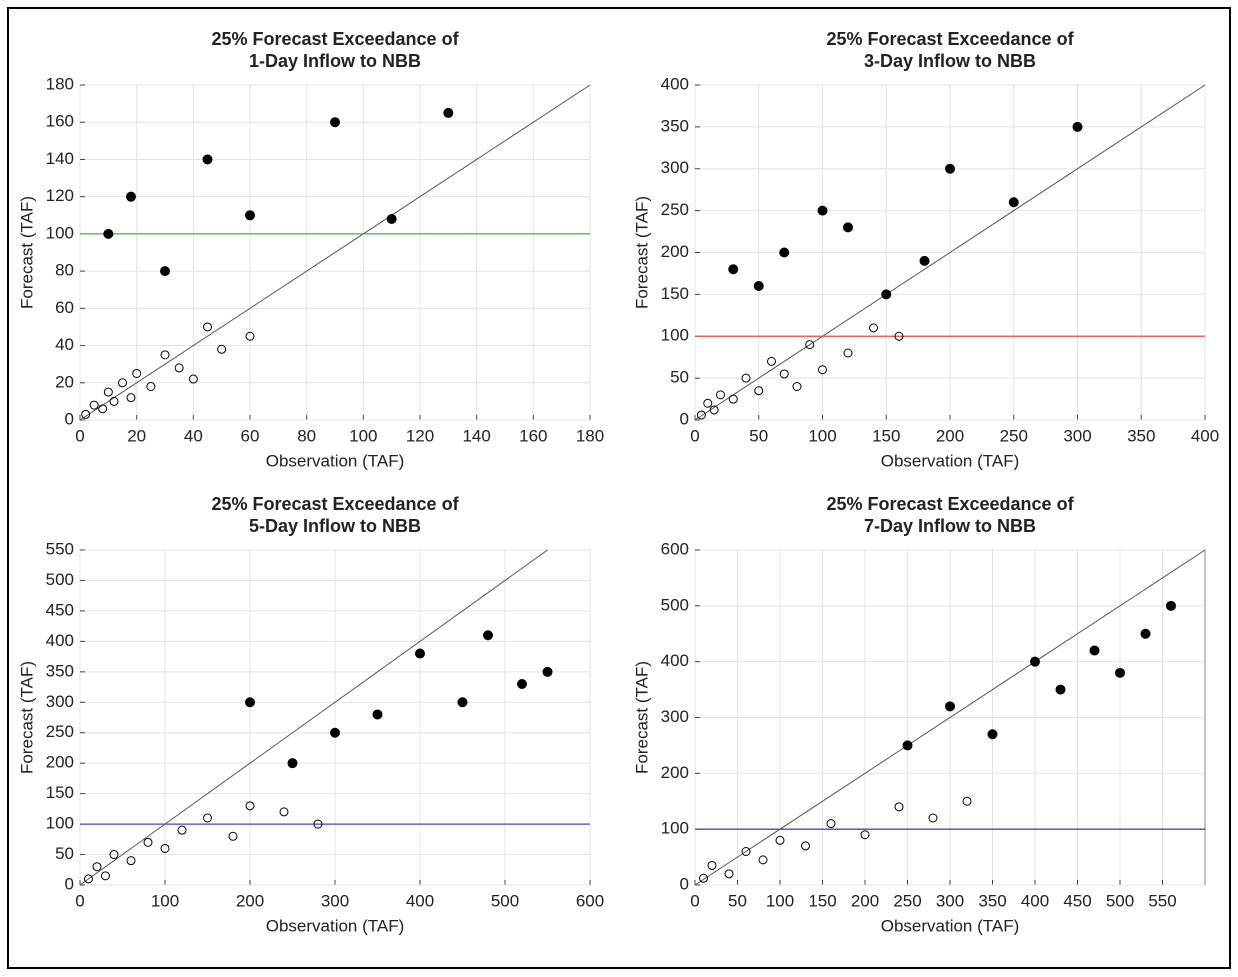 This screenshot has width=1238, height=977. I want to click on y-tick-label: 60, so click(64, 307).